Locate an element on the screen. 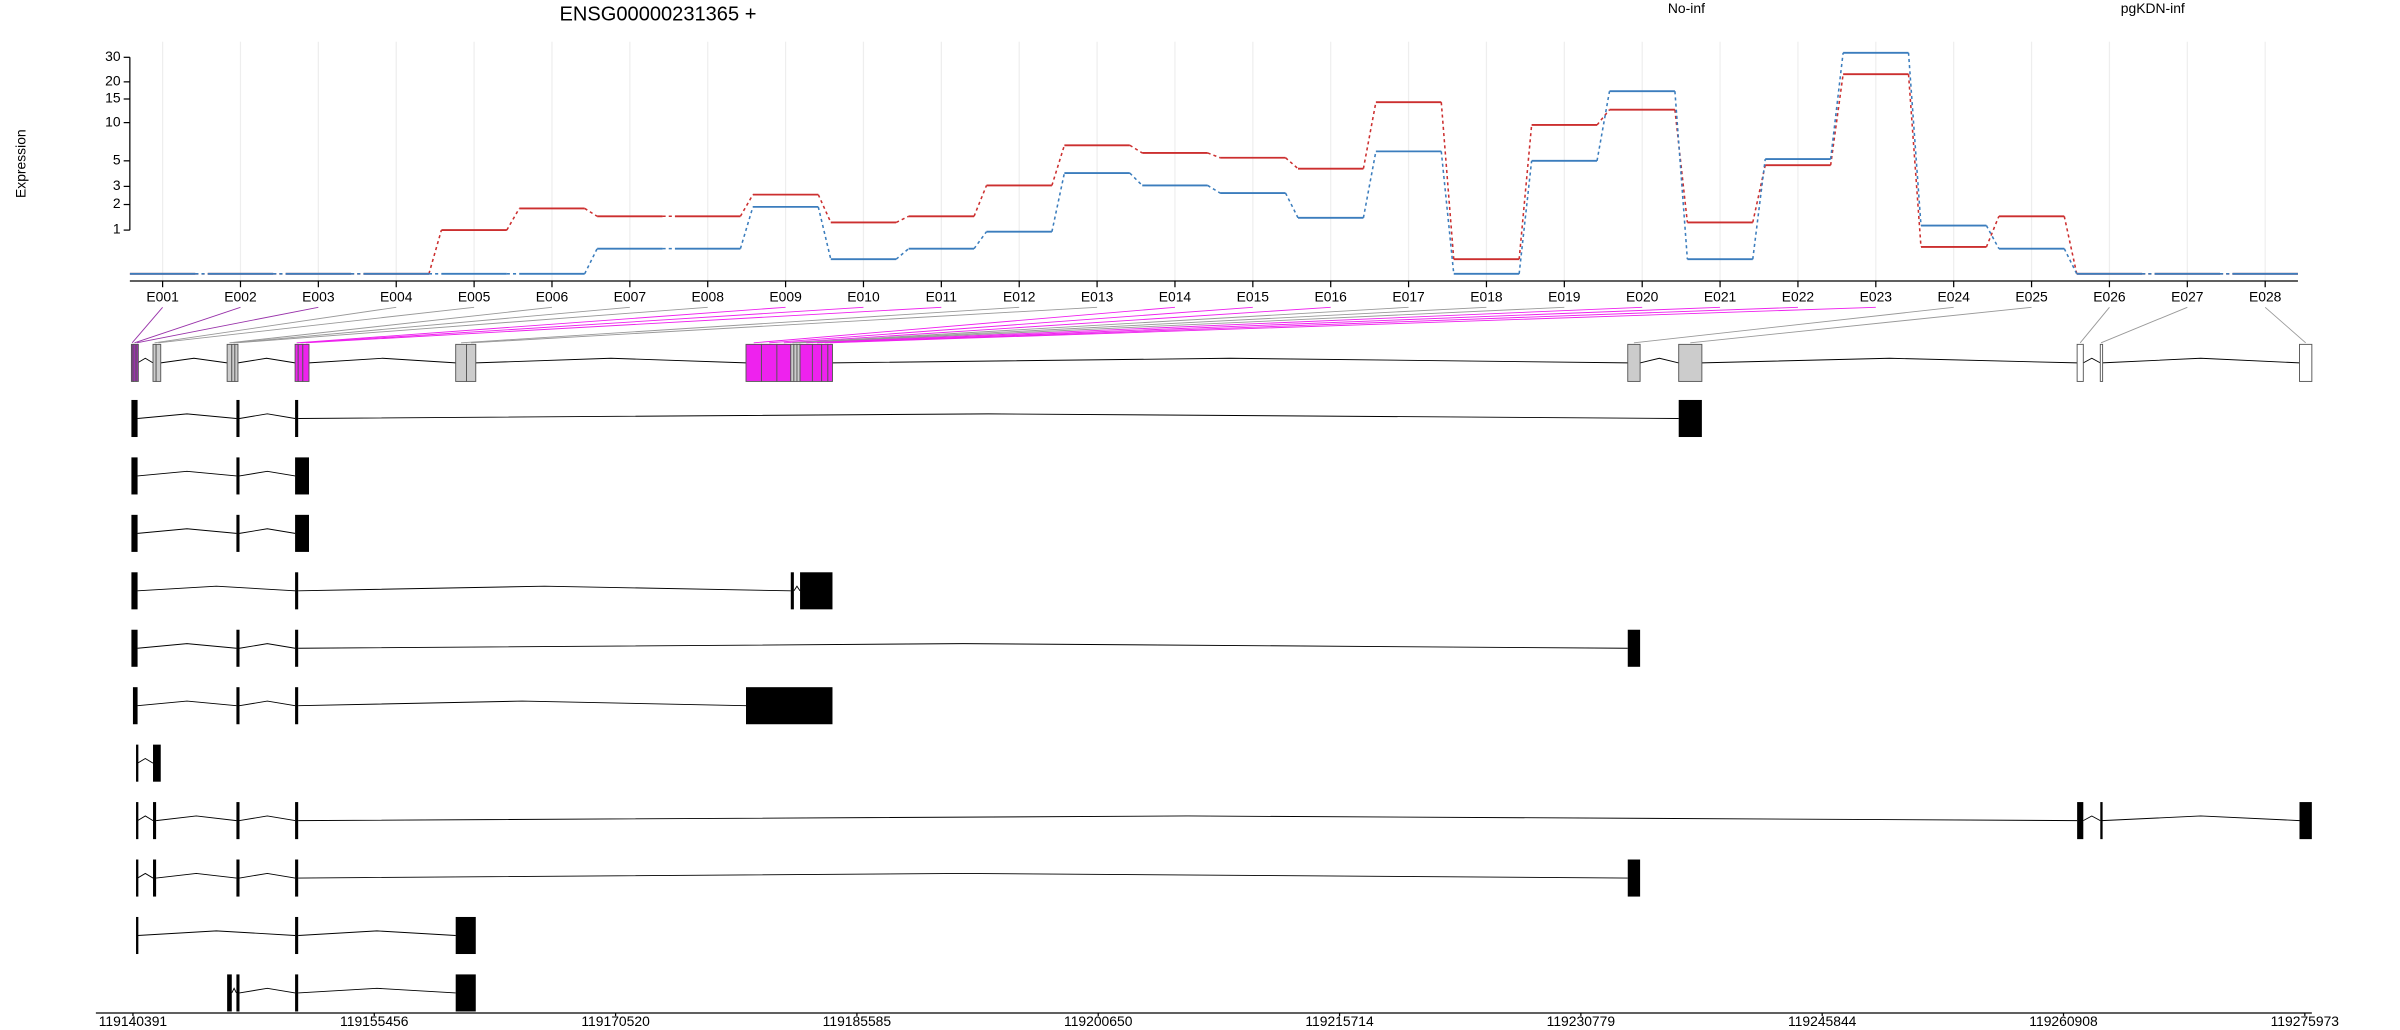 The height and width of the screenshot is (1030, 2400). x-tick-label: E020 is located at coordinates (1642, 297).